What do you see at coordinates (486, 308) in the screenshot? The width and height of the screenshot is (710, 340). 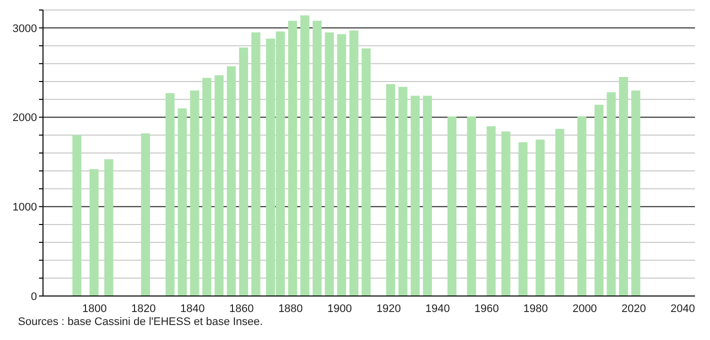 I see `x-tick-label: 1960` at bounding box center [486, 308].